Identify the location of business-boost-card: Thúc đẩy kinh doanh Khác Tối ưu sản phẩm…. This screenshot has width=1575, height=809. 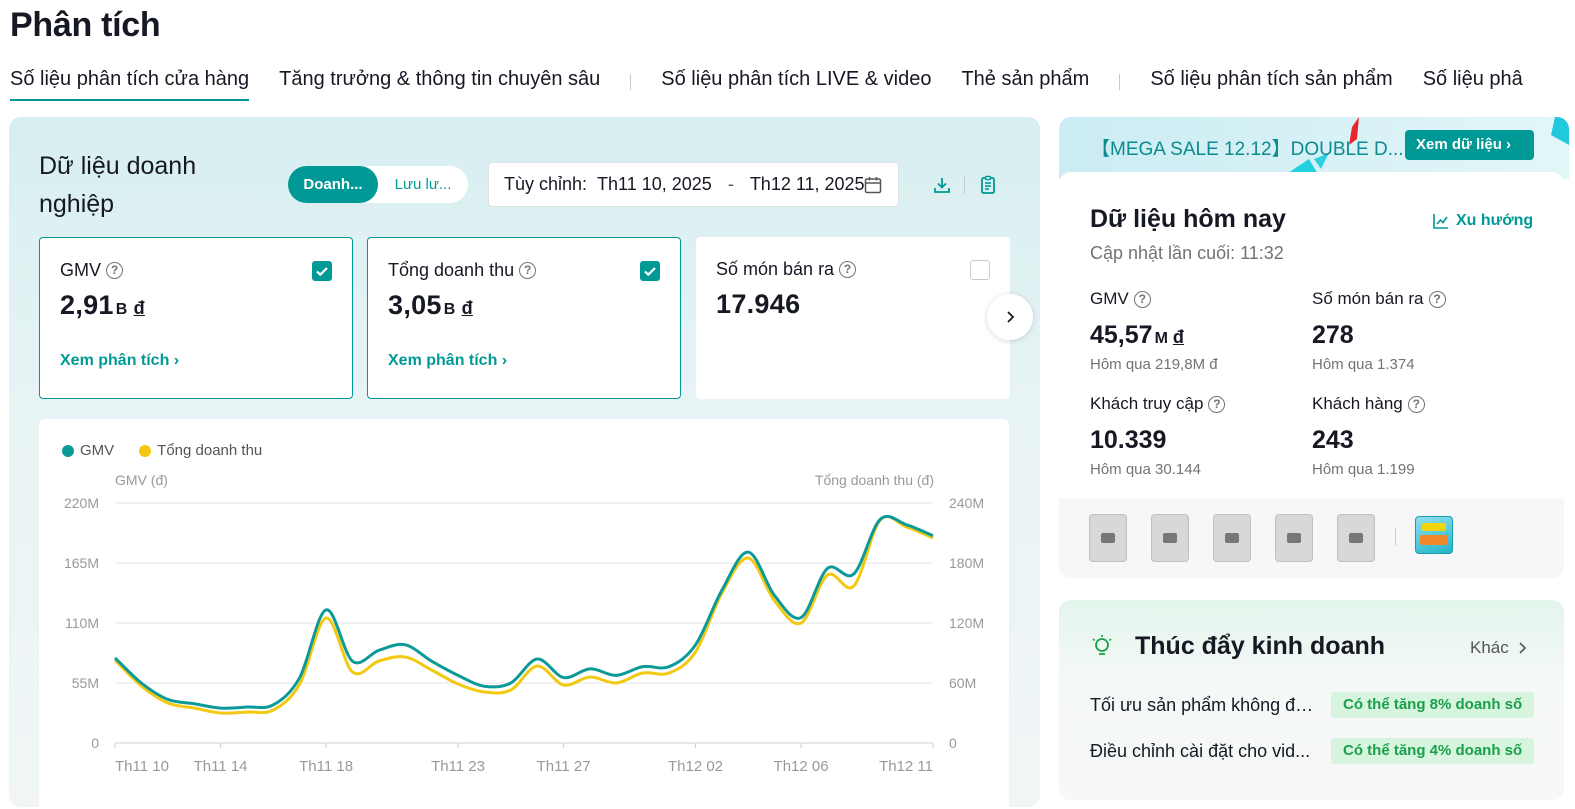
(1311, 700).